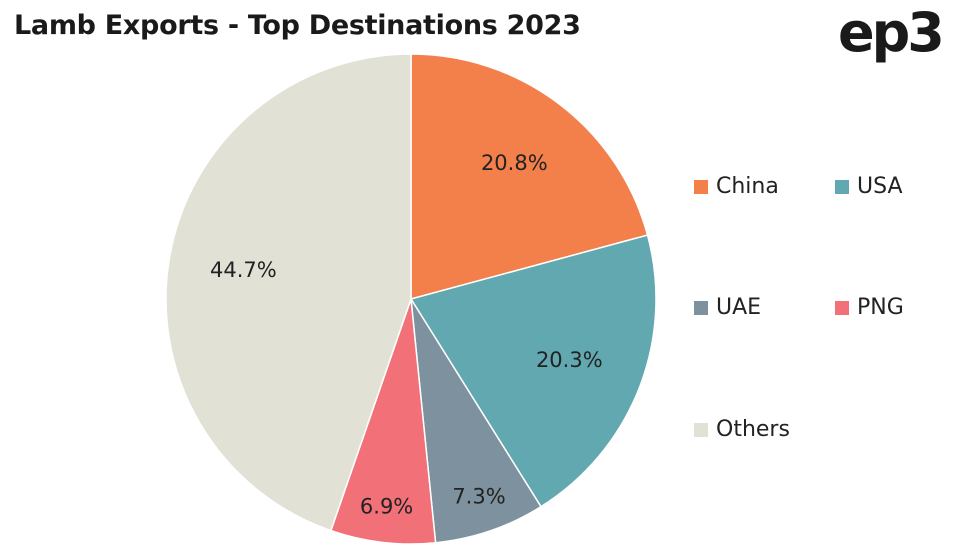  Describe the element at coordinates (383, 421) in the screenshot. I see `slice-png` at that location.